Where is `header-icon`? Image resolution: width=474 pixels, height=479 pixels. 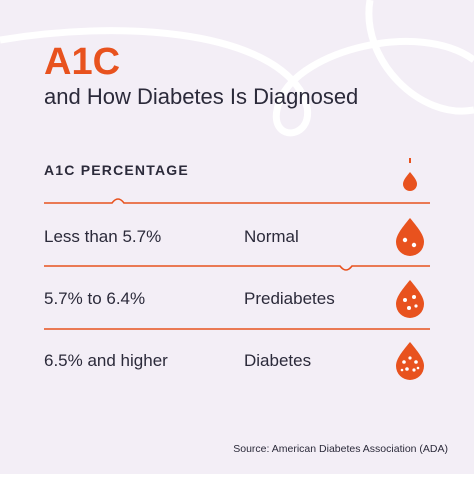 header-icon is located at coordinates (410, 174).